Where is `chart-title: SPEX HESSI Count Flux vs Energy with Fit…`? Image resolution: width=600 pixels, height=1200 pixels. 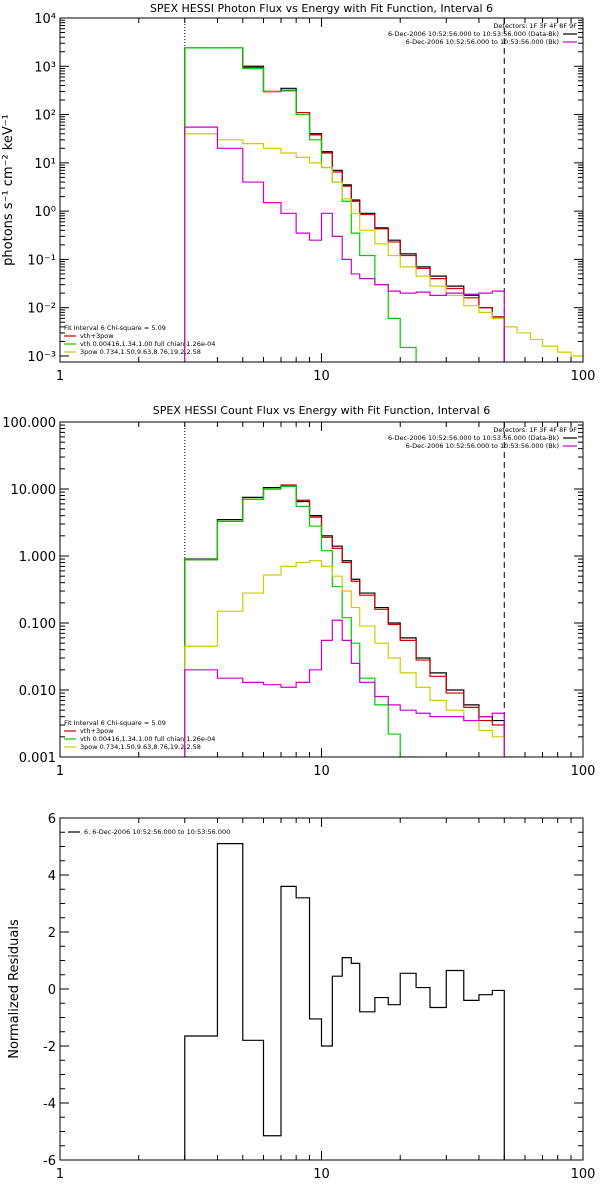
chart-title: SPEX HESSI Count Flux vs Energy with Fit… is located at coordinates (321, 410).